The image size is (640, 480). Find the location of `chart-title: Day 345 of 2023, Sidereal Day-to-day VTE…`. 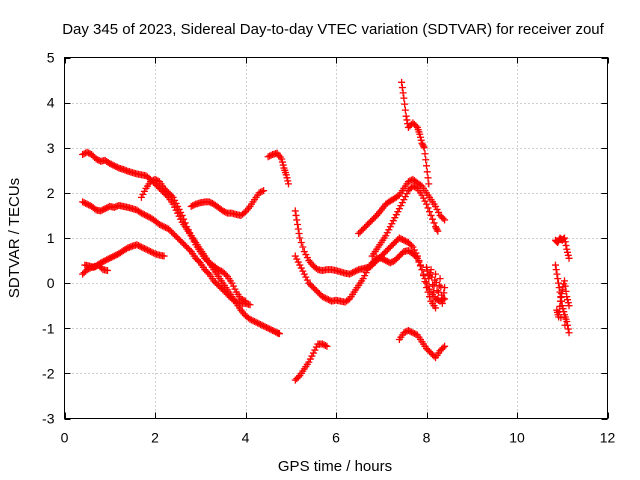

chart-title: Day 345 of 2023, Sidereal Day-to-day VTE… is located at coordinates (333, 29).